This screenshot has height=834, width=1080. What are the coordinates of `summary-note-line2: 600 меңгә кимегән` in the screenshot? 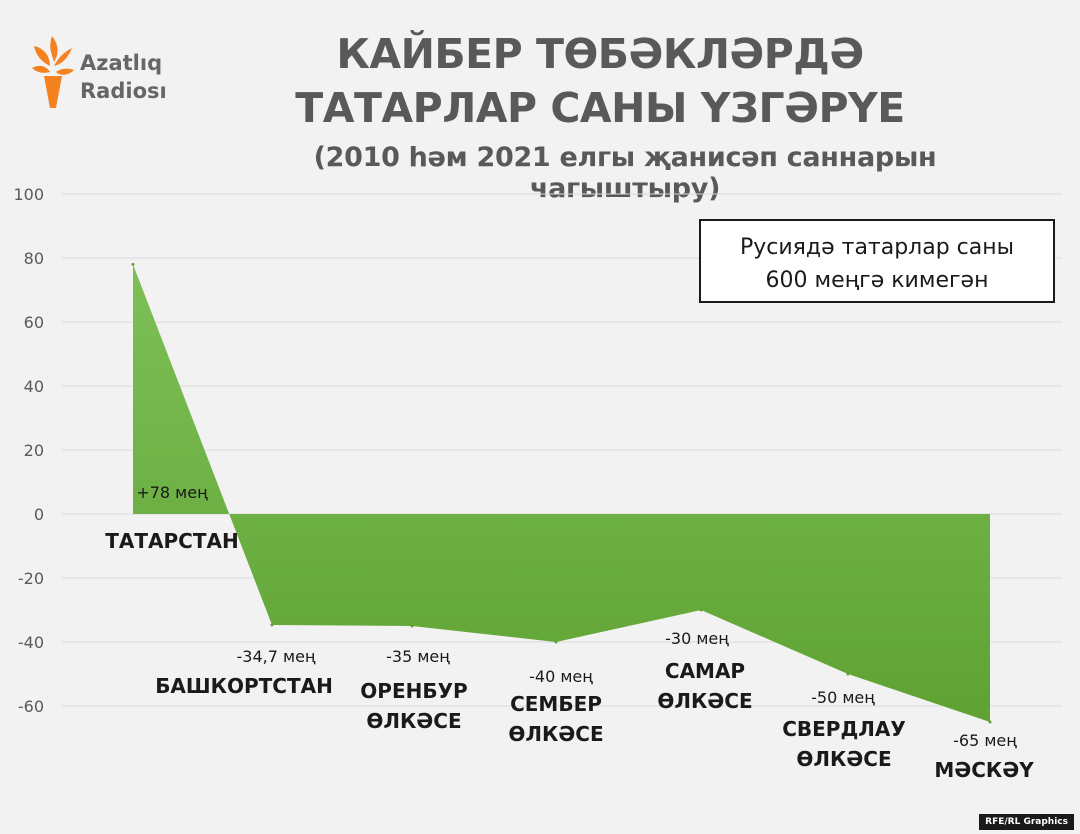 It's located at (877, 280).